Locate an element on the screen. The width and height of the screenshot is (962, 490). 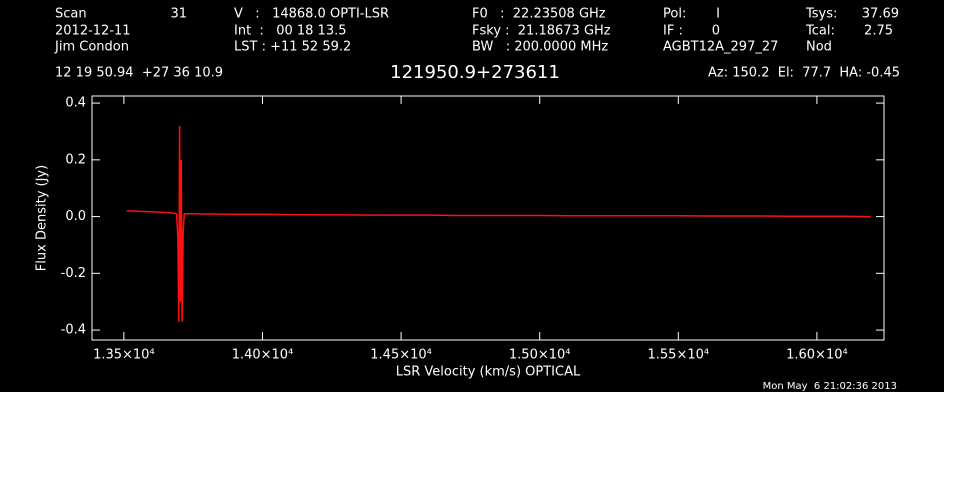
header-text: 0 is located at coordinates (716, 31).